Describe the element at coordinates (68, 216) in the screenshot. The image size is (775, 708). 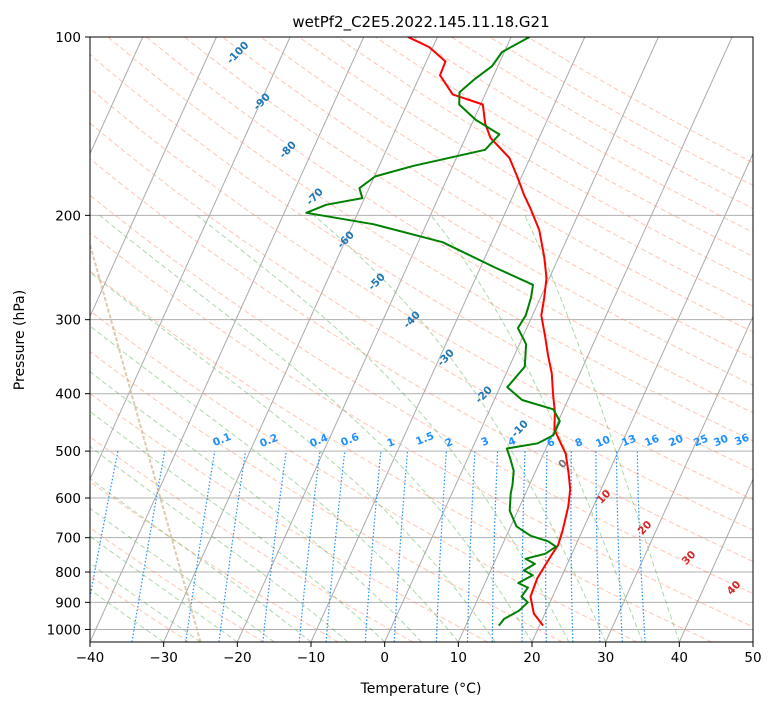
I see `y-tick-label: 200` at that location.